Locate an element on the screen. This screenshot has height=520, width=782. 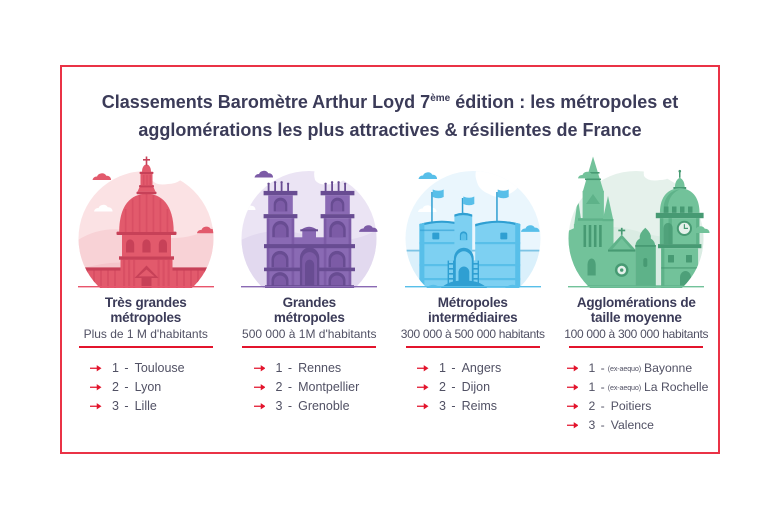
category-heading: Agglomérations de taille moyenne is located at coordinates (636, 310).